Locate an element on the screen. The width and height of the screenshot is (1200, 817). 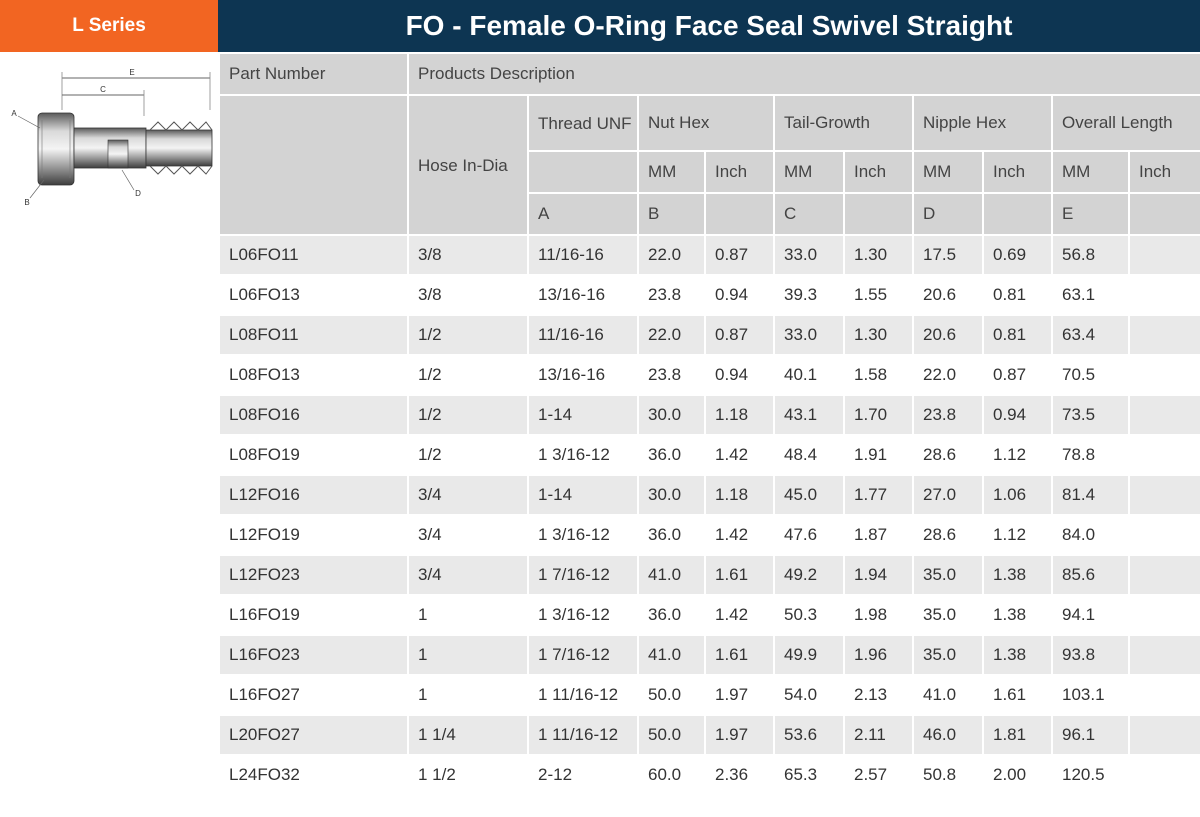
cell-tail-growth-mm: 48.4 is located at coordinates (809, 455).